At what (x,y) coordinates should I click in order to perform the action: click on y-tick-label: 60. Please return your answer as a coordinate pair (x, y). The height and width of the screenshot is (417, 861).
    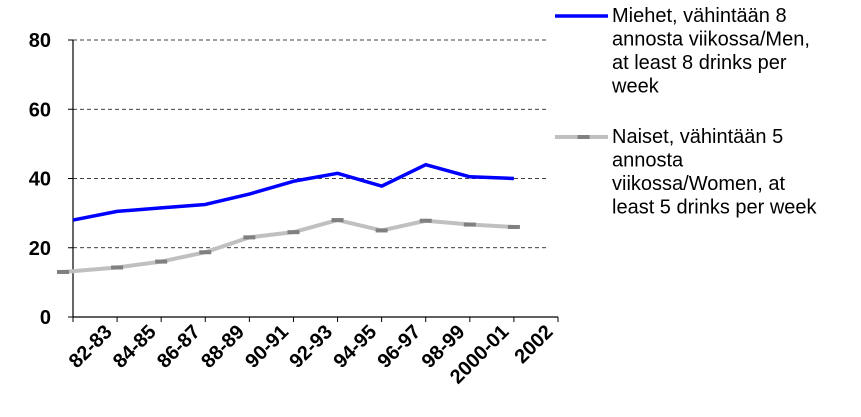
    Looking at the image, I should click on (40, 110).